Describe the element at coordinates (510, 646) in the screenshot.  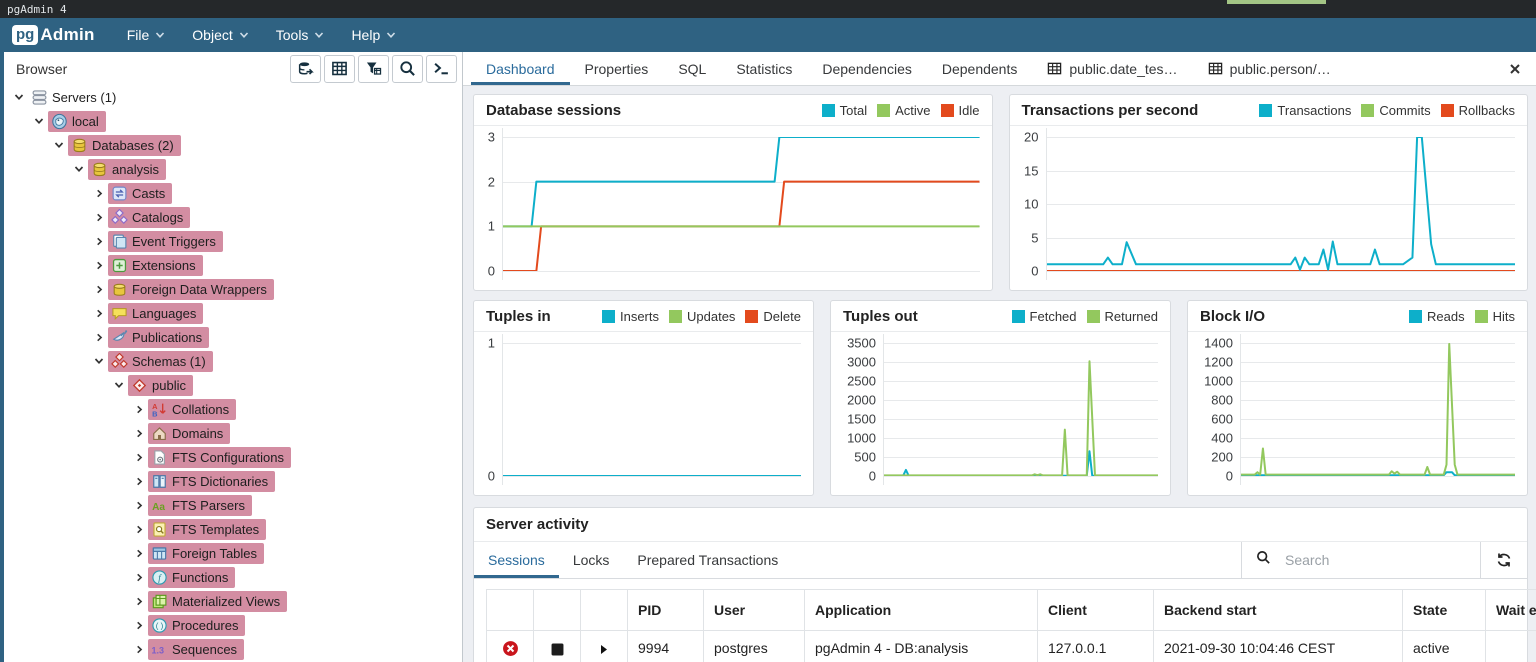
I see `terminate-session-button` at that location.